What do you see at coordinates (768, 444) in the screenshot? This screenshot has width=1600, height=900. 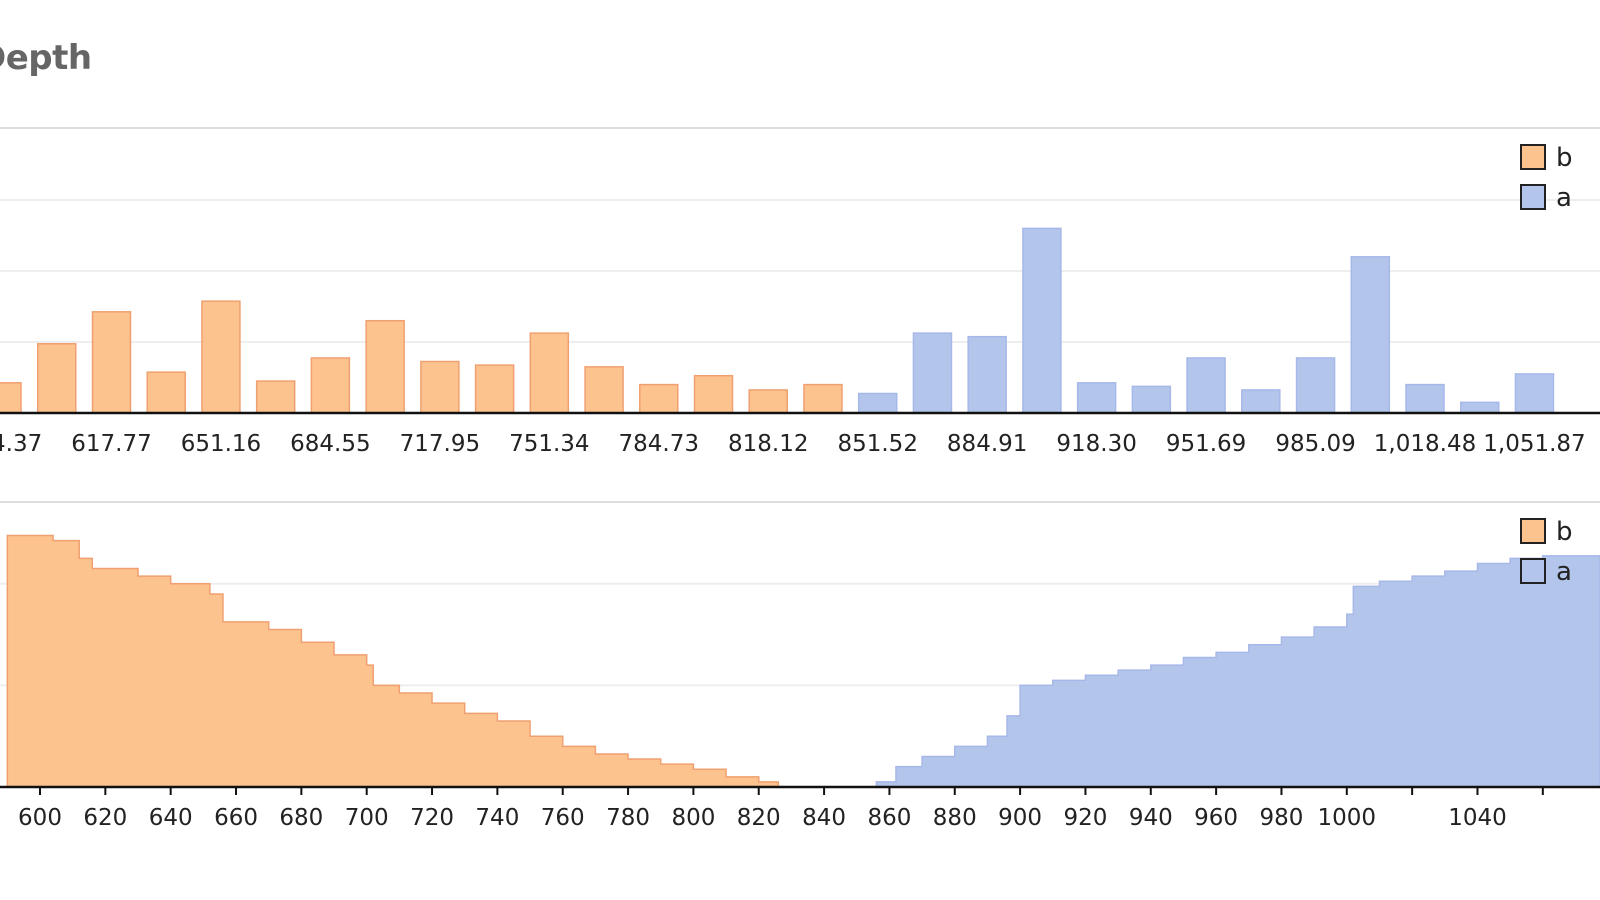 I see `bar-x-tick-label: 818.12` at bounding box center [768, 444].